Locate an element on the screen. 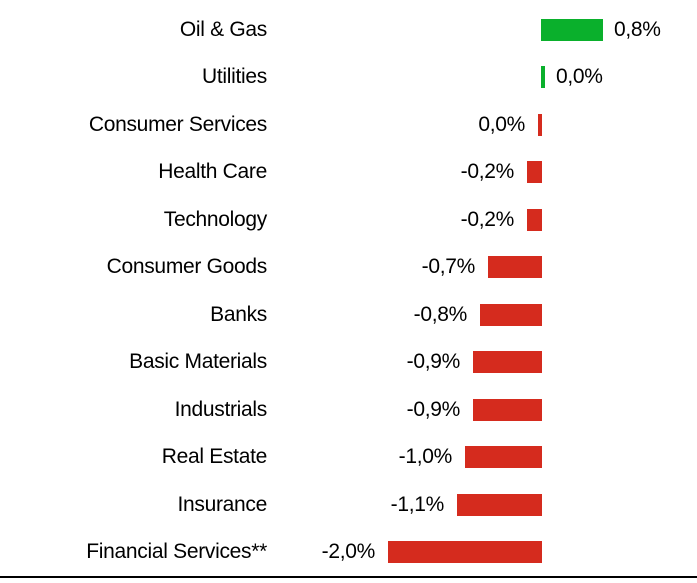  chart-row: Basic Materials -0,9% is located at coordinates (348, 363).